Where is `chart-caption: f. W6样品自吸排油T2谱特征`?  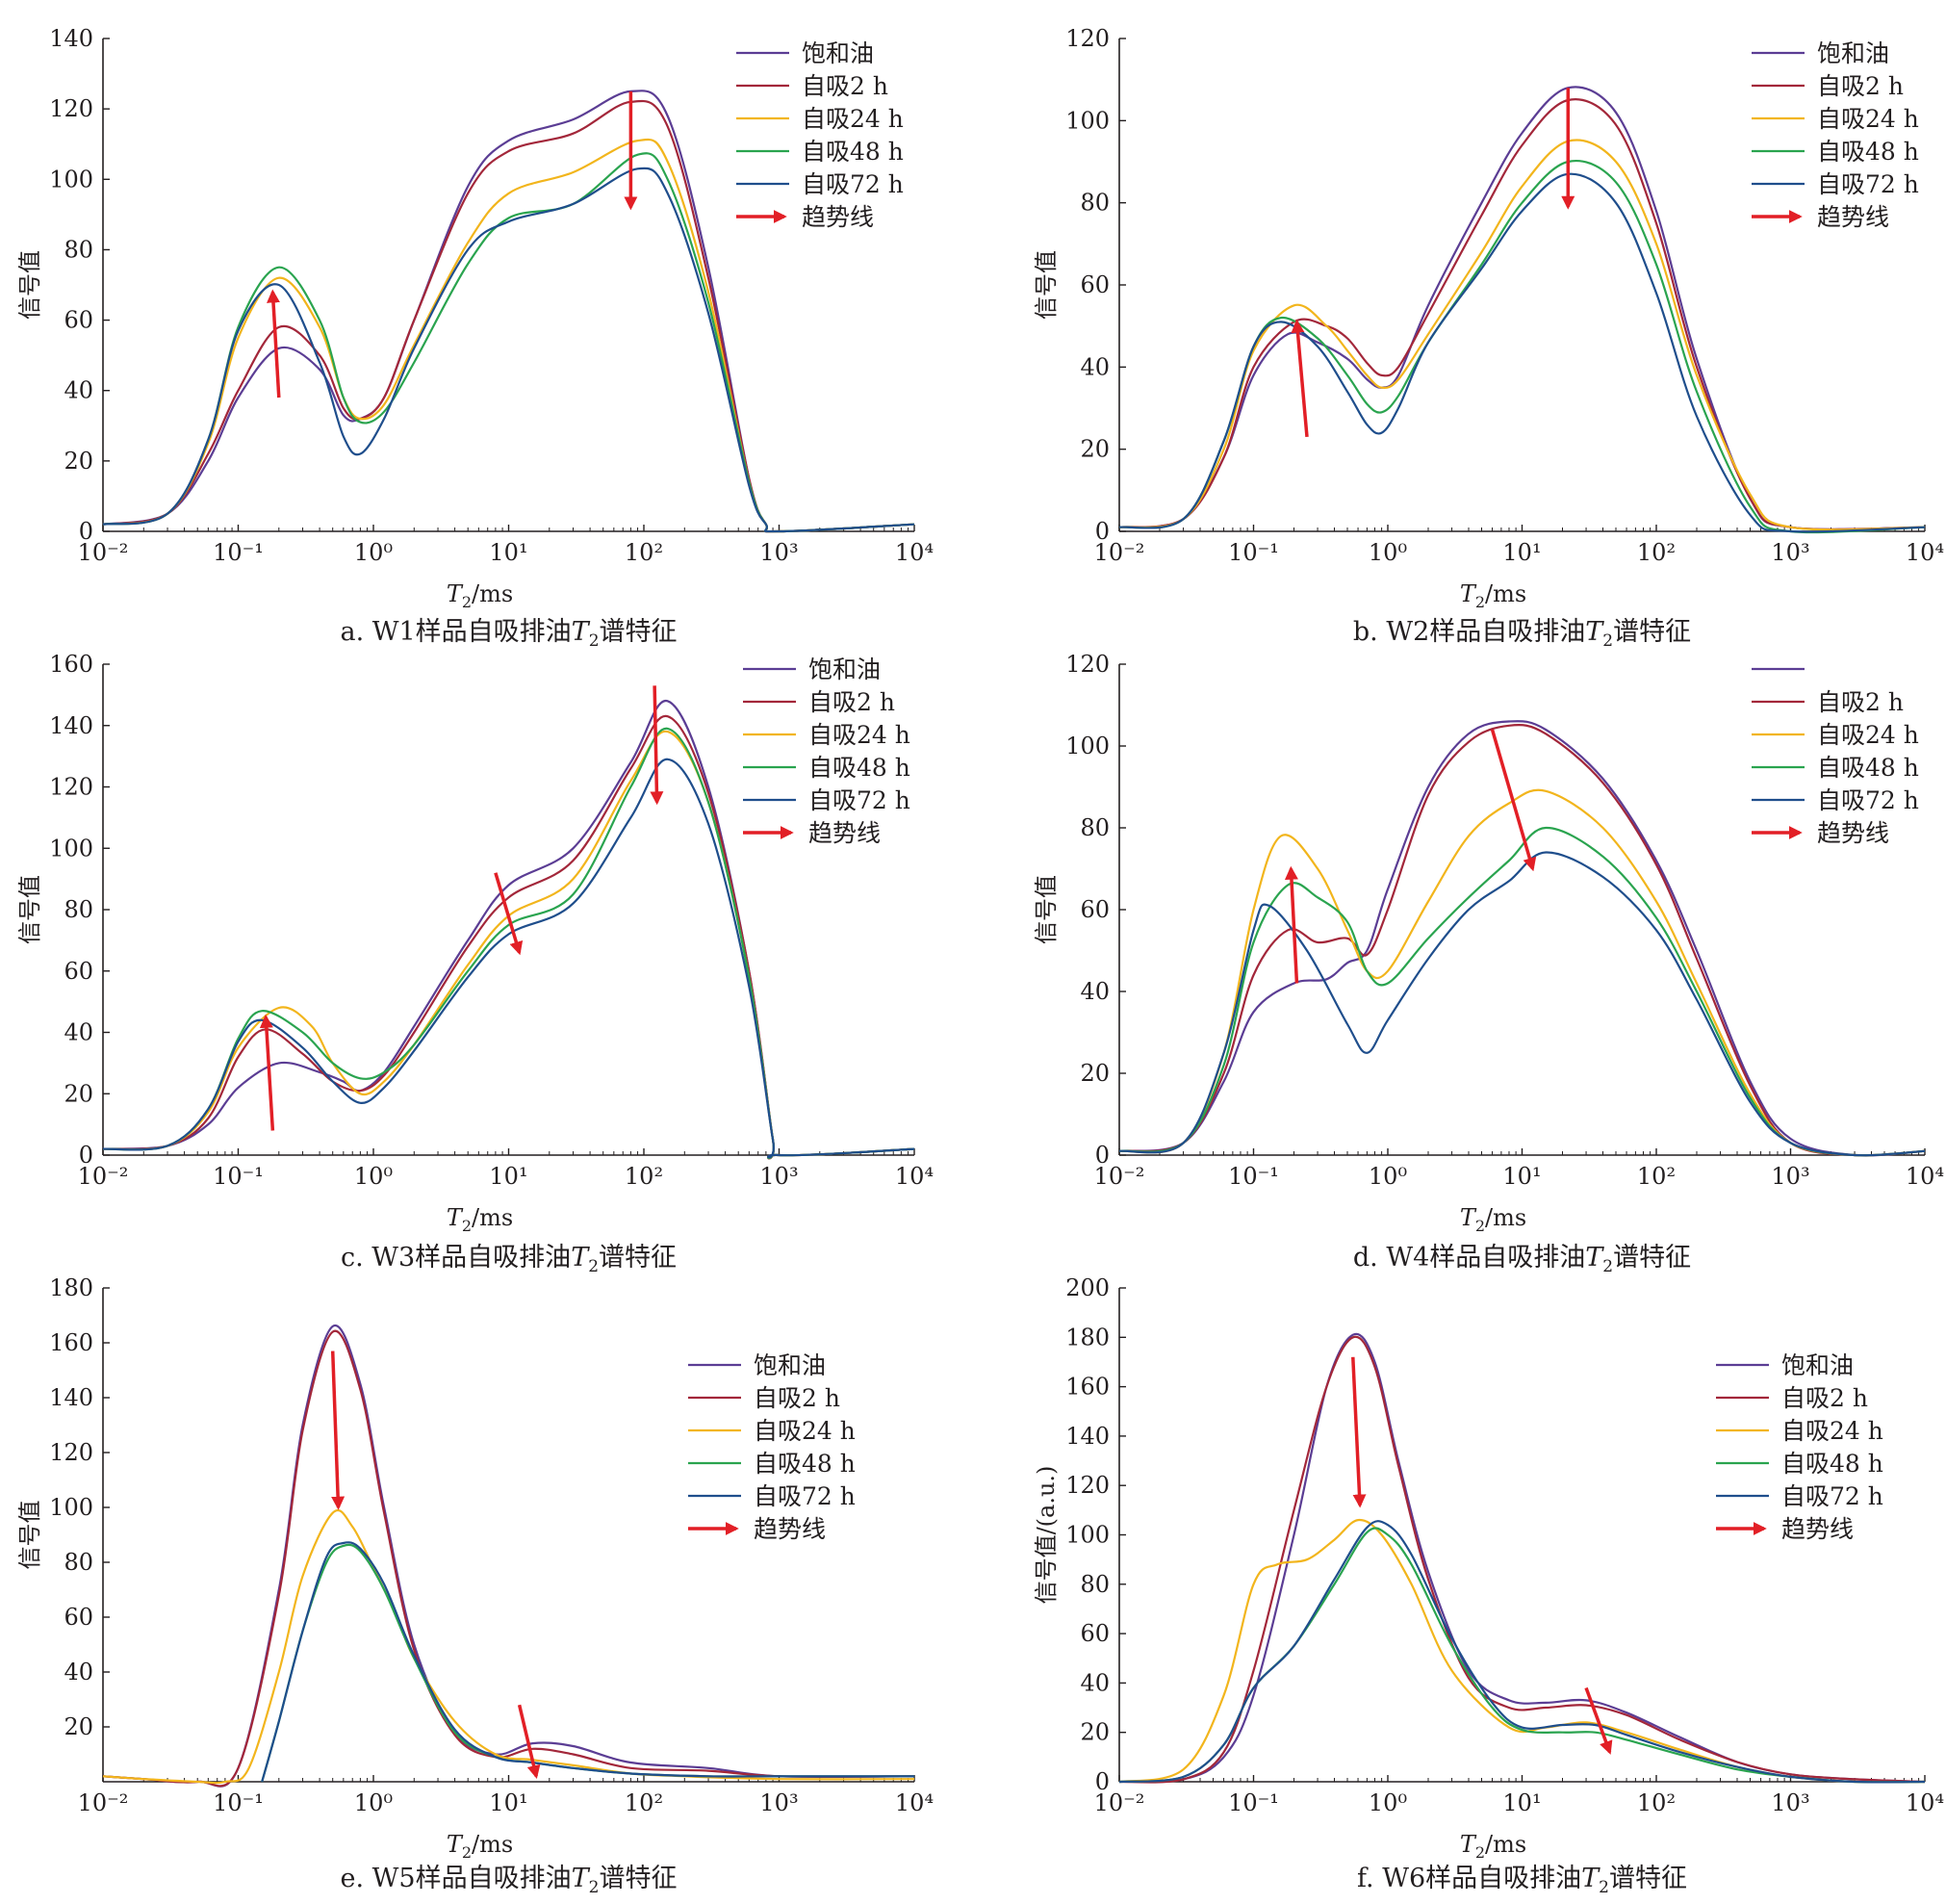
chart-caption: f. W6样品自吸排油T2谱特征 is located at coordinates (1522, 1881).